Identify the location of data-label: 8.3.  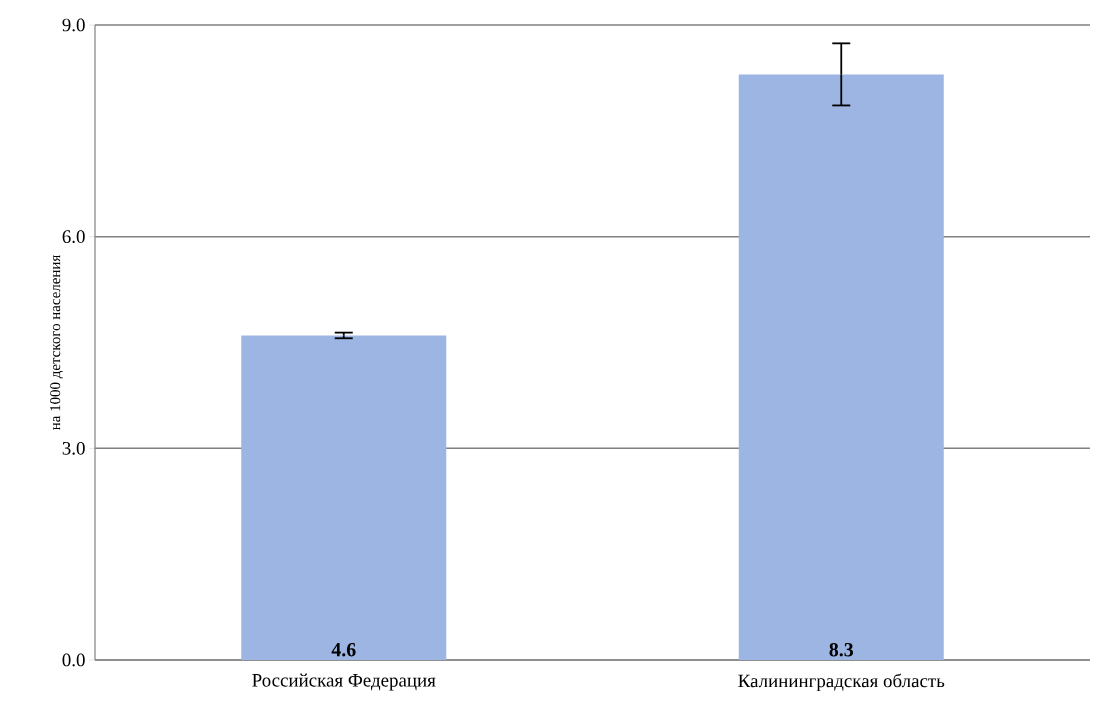
(841, 649).